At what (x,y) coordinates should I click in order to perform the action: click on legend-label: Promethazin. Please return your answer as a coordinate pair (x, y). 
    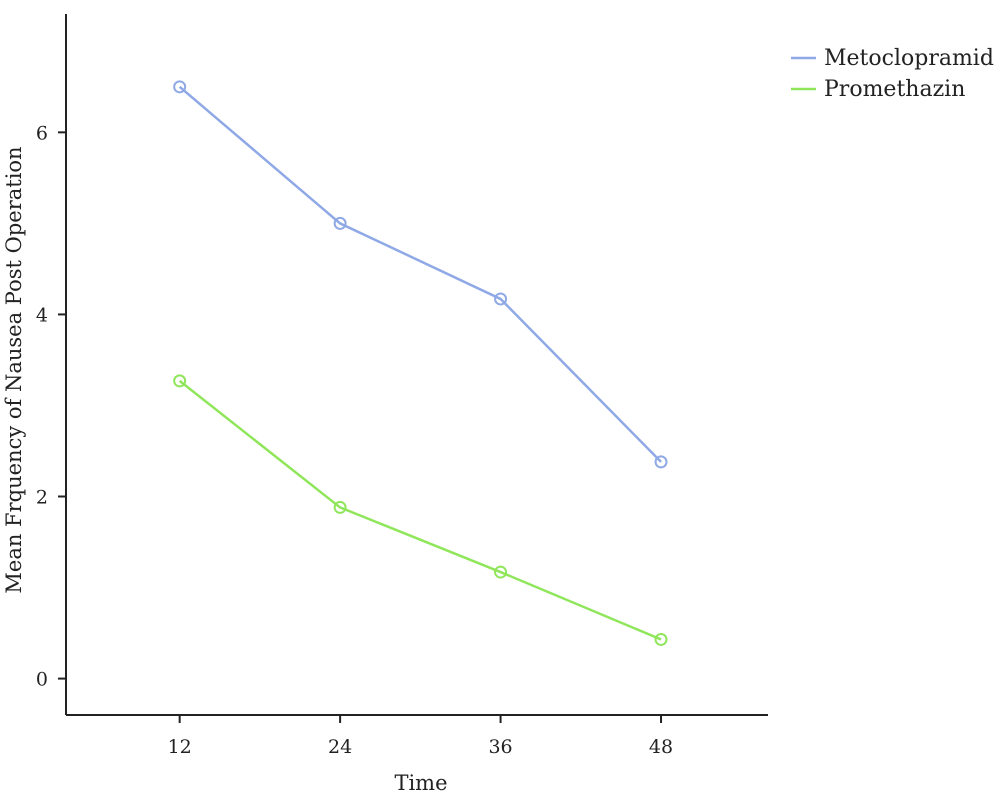
    Looking at the image, I should click on (894, 89).